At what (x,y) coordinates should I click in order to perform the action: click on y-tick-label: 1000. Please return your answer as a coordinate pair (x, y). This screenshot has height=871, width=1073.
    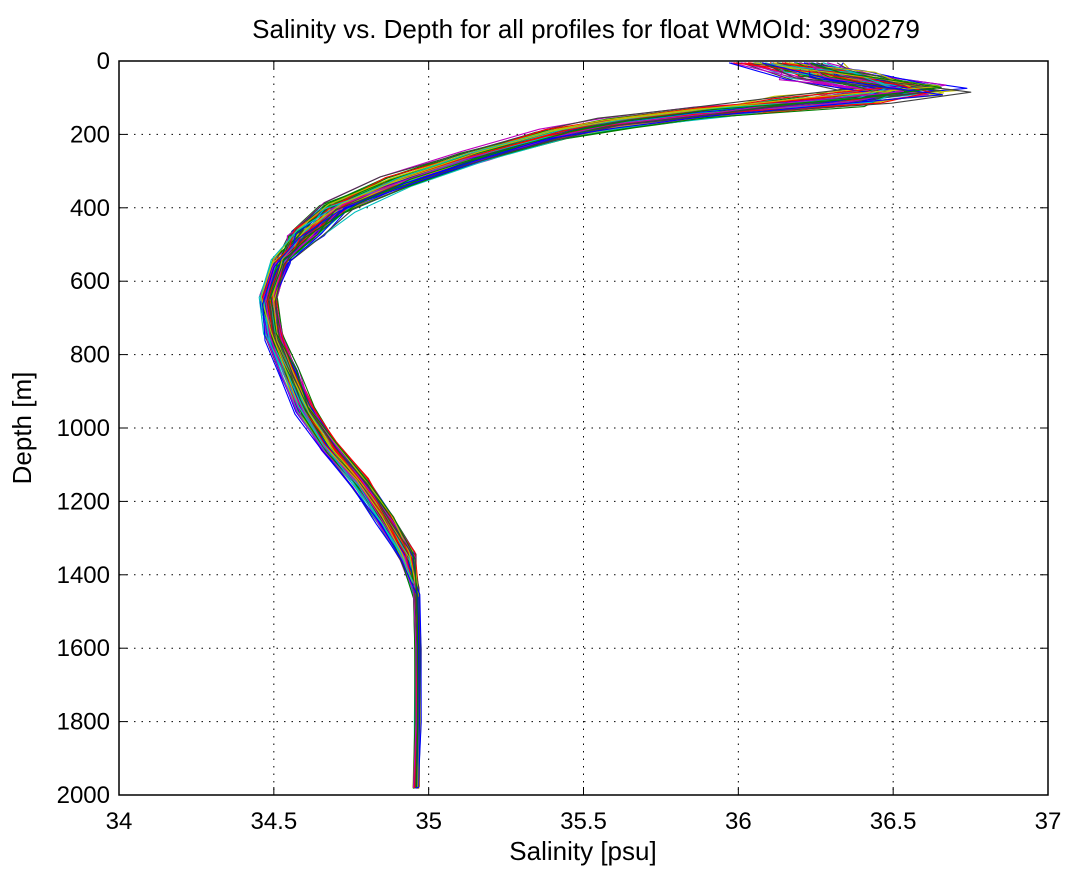
    Looking at the image, I should click on (83, 428).